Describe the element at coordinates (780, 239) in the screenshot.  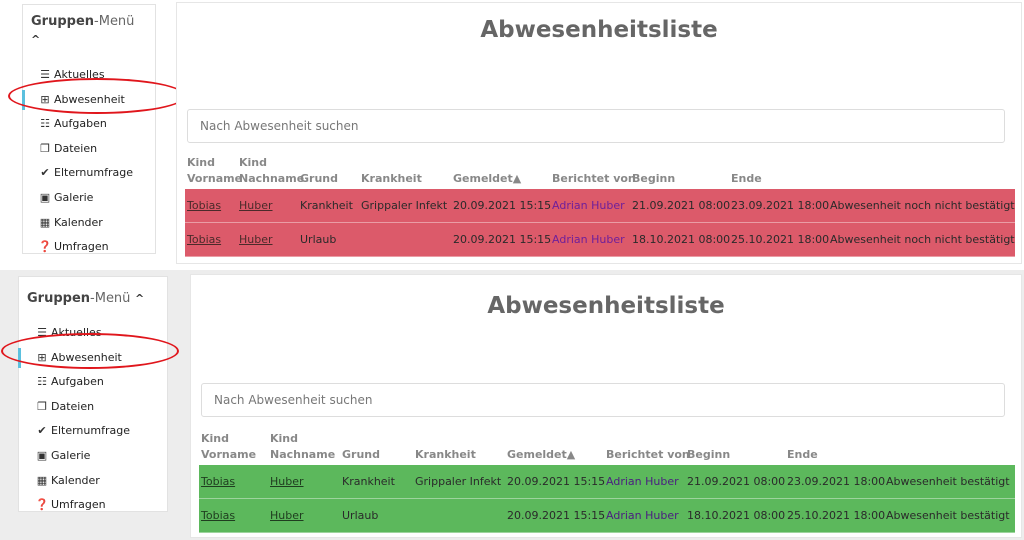
I see `end-cell: 25.10.2021 18:00` at that location.